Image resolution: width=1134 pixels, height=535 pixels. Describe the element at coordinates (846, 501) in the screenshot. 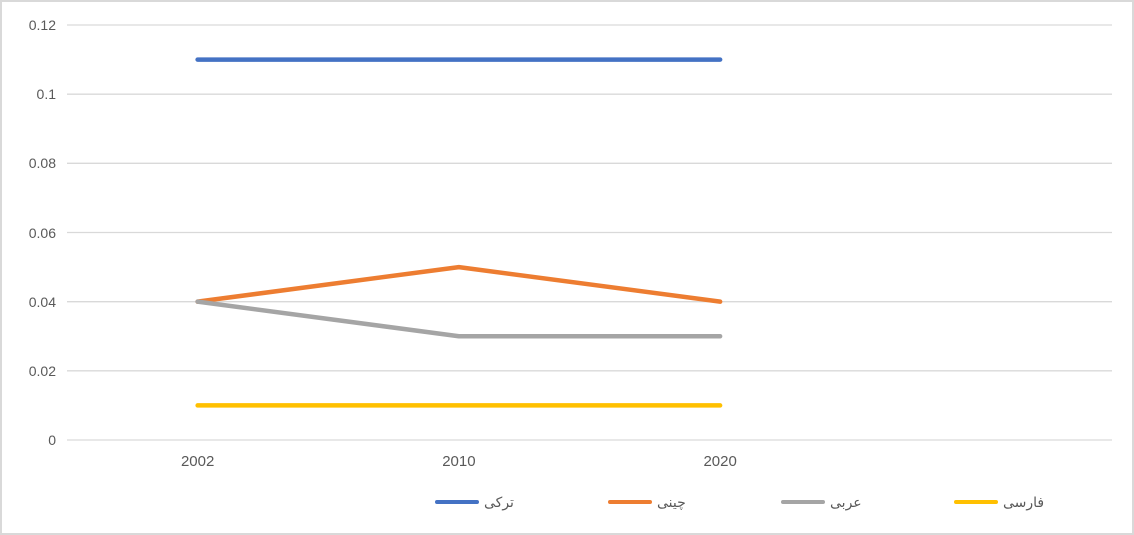

I see `legend-label: عربی` at that location.